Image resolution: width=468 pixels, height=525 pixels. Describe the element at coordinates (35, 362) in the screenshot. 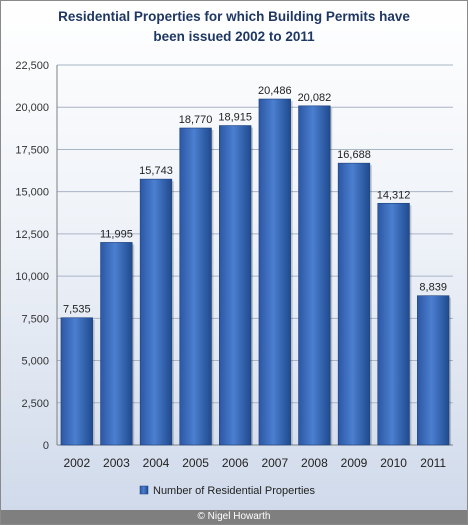

I see `y-tick-label: 5,000` at that location.